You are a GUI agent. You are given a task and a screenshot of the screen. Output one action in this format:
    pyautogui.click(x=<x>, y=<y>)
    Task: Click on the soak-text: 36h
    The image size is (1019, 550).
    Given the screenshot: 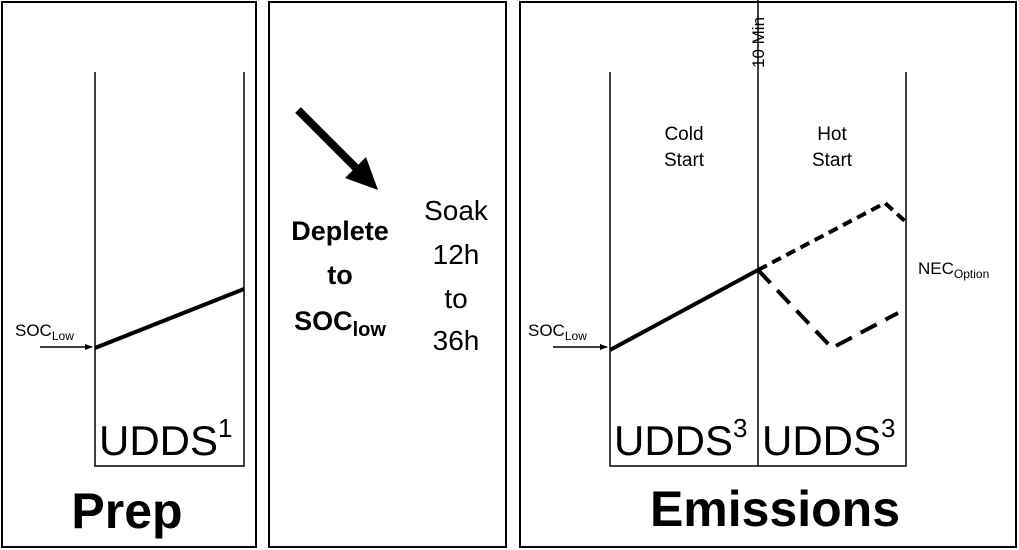 What is the action you would take?
    pyautogui.click(x=456, y=340)
    